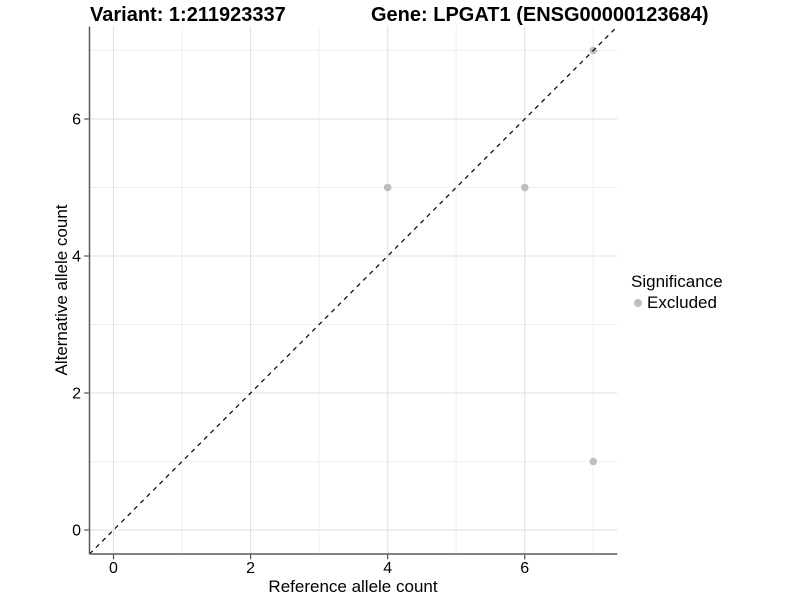 This screenshot has width=800, height=600. What do you see at coordinates (682, 302) in the screenshot?
I see `legend-item-label: Excluded` at bounding box center [682, 302].